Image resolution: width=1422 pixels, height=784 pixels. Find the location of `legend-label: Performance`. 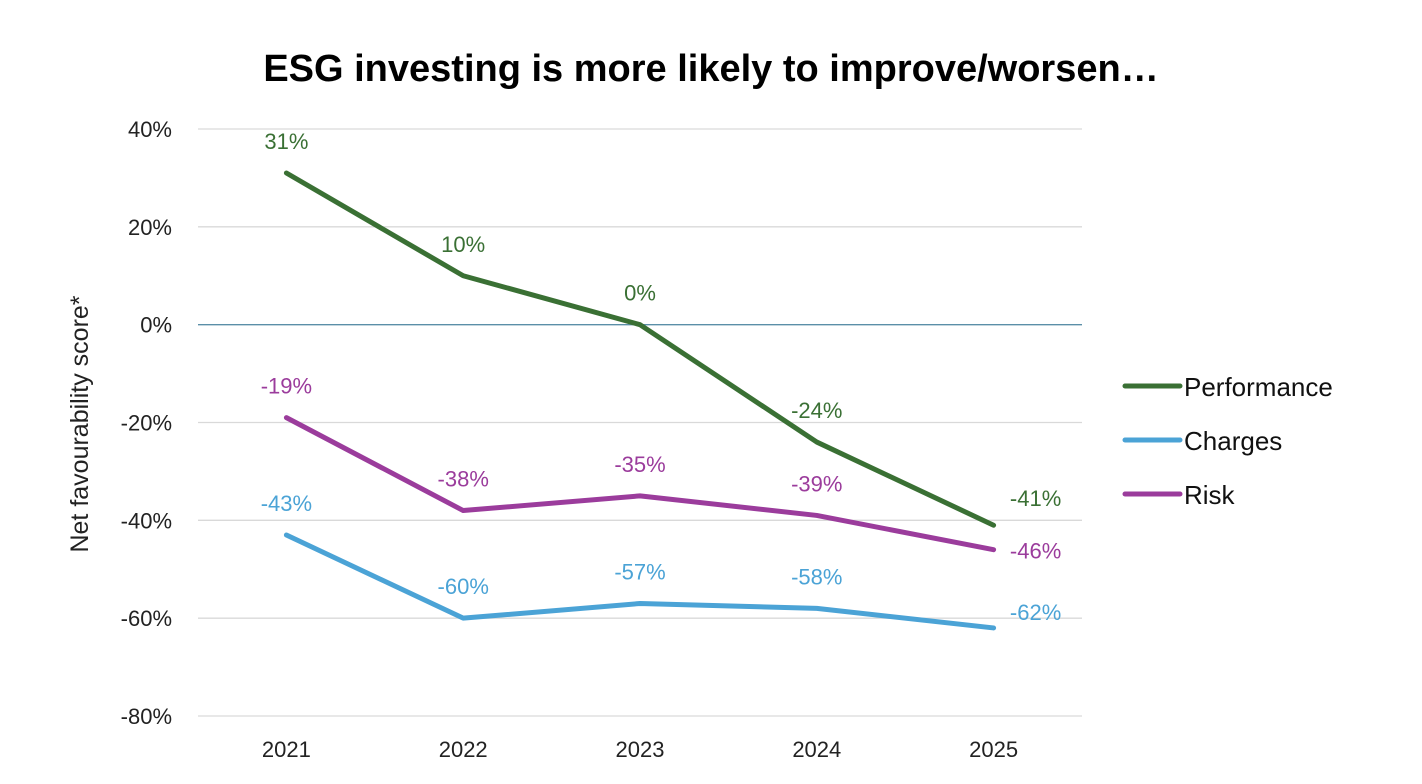

legend-label: Performance is located at coordinates (1258, 387).